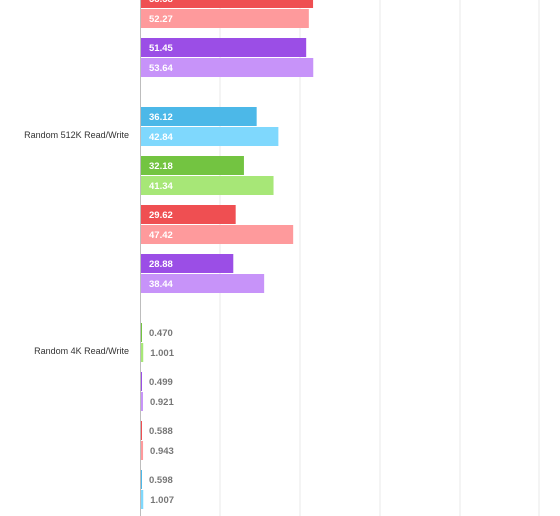  Describe the element at coordinates (162, 353) in the screenshot. I see `bar-value-label: 1.001` at that location.